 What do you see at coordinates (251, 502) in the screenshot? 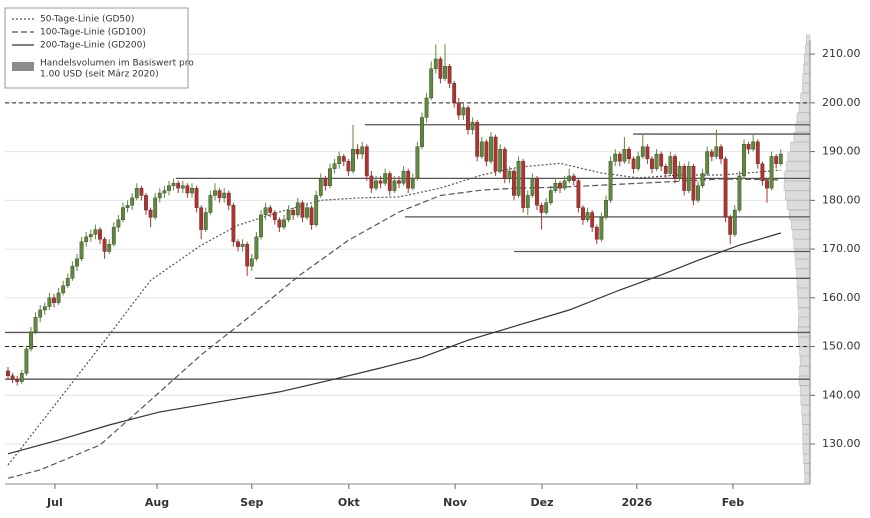
I see `x-tick-label: Sep` at bounding box center [251, 502].